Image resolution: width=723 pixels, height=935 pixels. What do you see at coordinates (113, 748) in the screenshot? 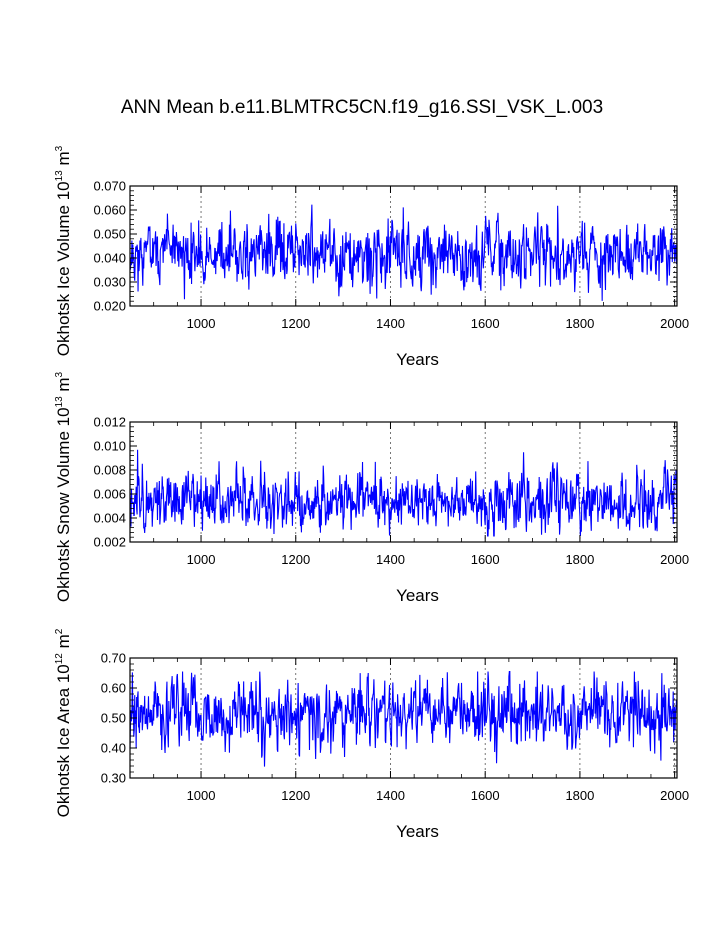
I see `y-tick-label: 0.40` at bounding box center [113, 748].